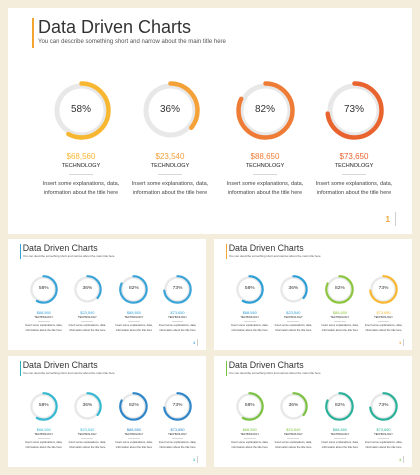 The height and width of the screenshot is (475, 420). I want to click on gauge-percent: 82%, so click(264, 109).